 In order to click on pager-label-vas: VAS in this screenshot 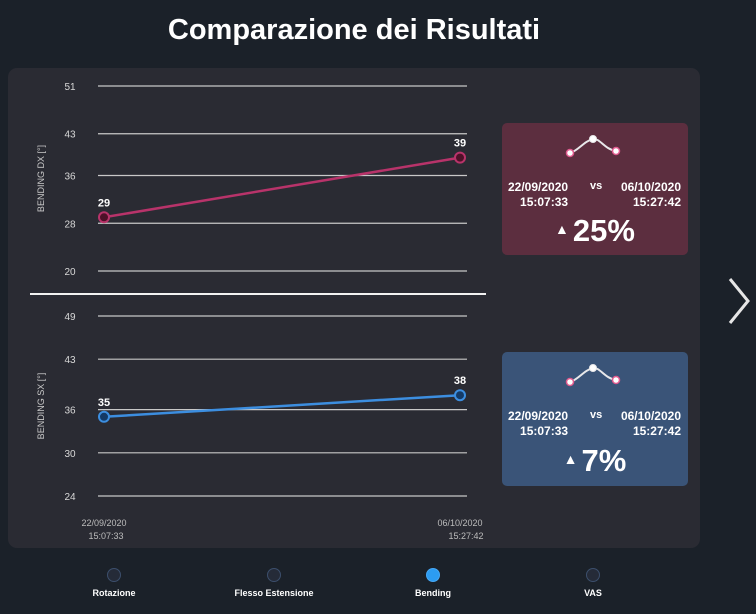, I will do `click(593, 593)`.